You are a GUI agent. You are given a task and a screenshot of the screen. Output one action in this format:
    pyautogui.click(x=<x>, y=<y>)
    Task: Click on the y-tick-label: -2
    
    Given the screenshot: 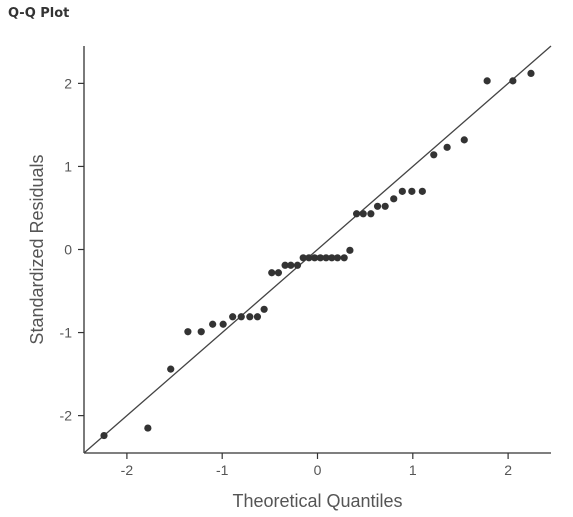 What is the action you would take?
    pyautogui.click(x=66, y=416)
    